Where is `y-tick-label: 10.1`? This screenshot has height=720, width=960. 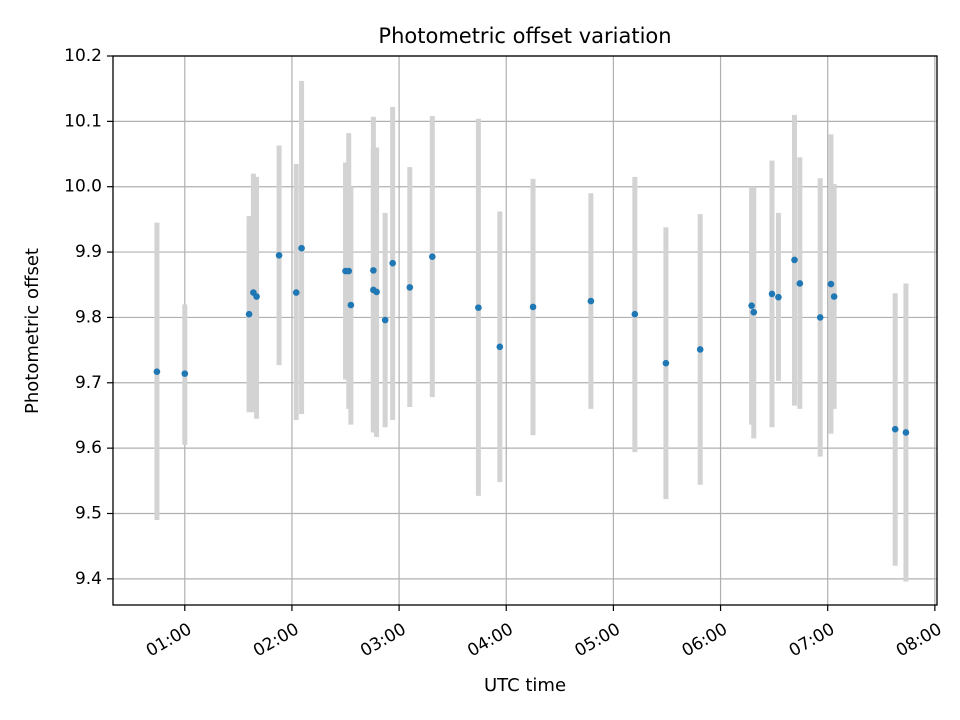
y-tick-label: 10.1 is located at coordinates (83, 121).